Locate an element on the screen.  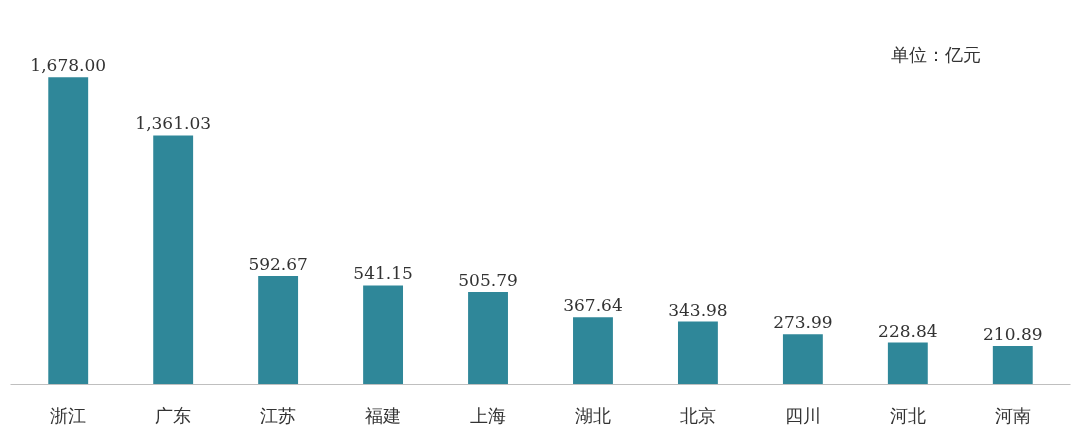
text: 单位：亿元 is located at coordinates (936, 54).